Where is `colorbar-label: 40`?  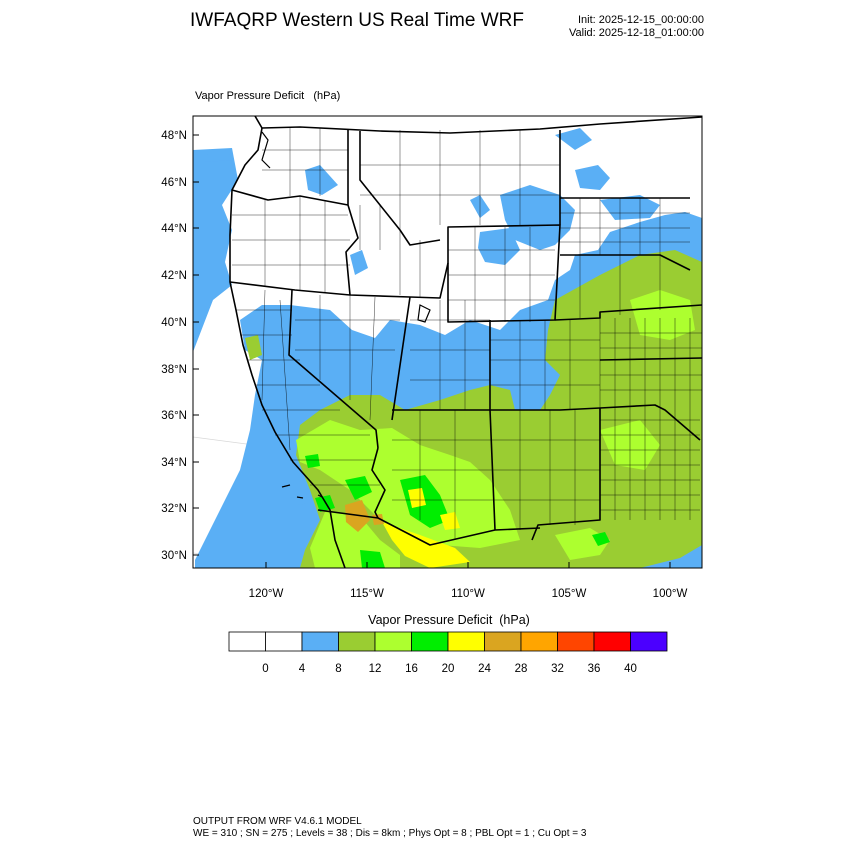 colorbar-label: 40 is located at coordinates (630, 669).